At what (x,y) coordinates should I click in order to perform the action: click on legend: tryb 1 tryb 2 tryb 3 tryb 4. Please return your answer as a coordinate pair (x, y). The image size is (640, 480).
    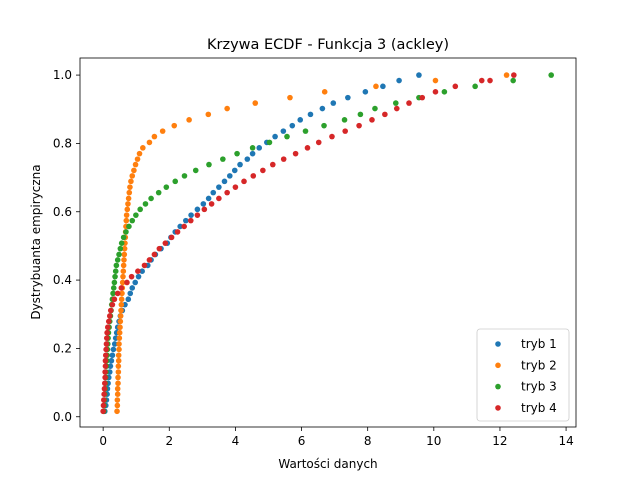
    Looking at the image, I should click on (523, 375).